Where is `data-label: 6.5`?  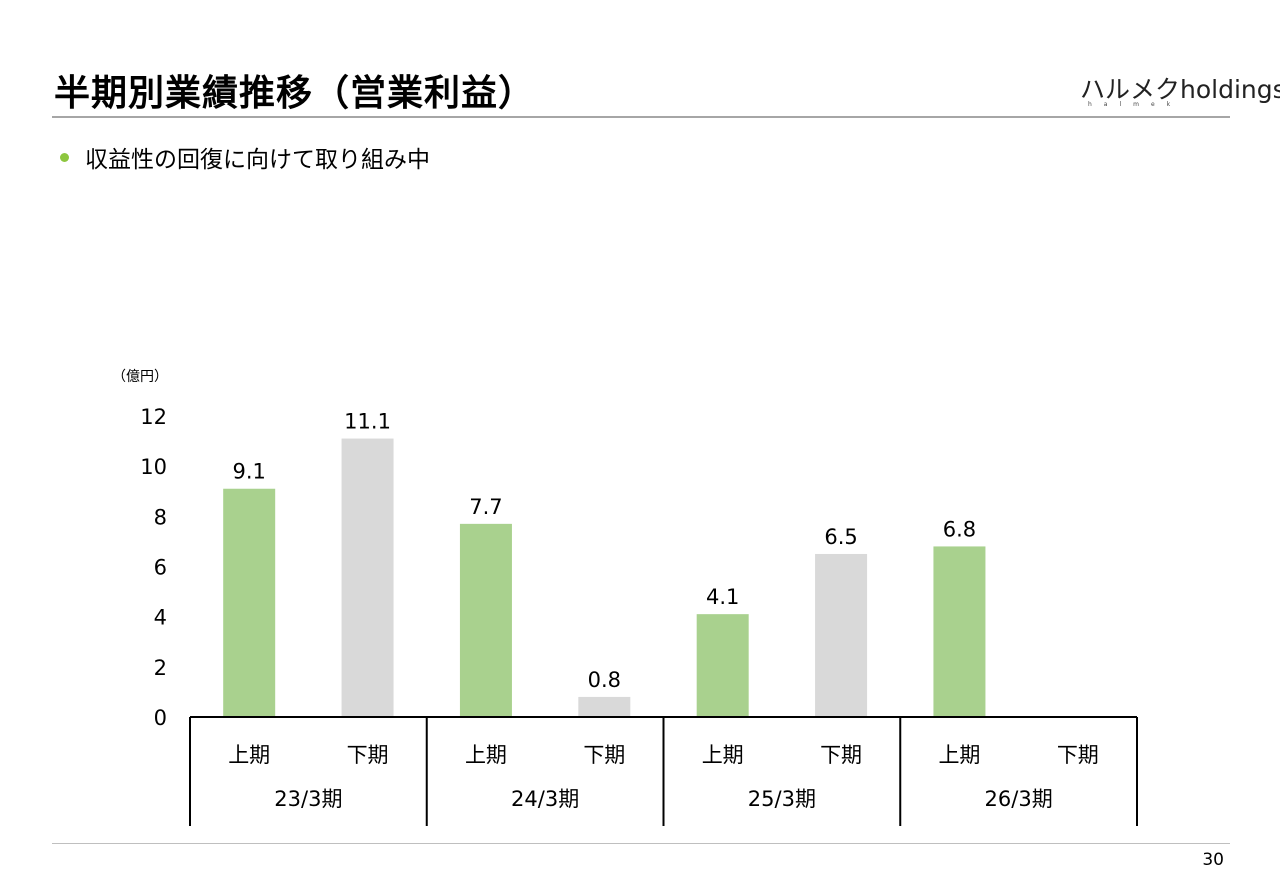
data-label: 6.5 is located at coordinates (840, 537).